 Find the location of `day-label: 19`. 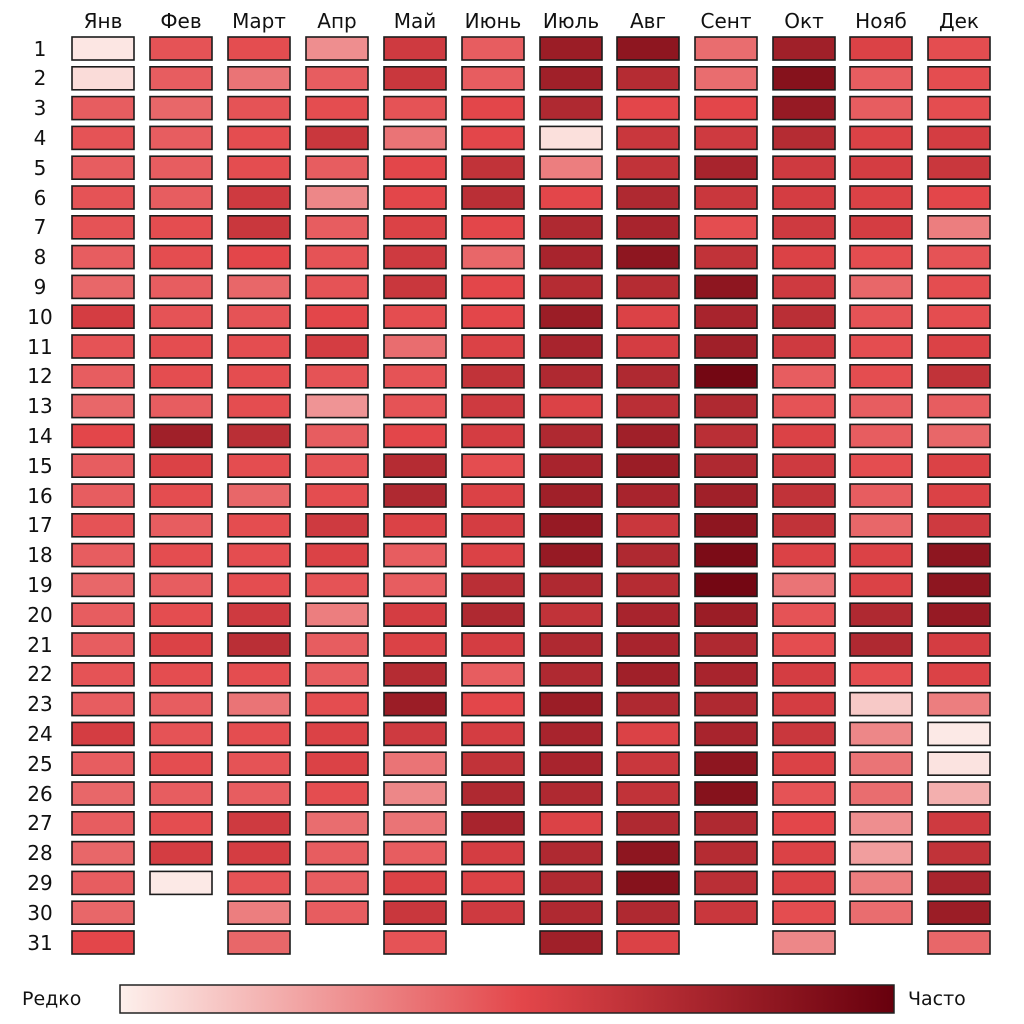

day-label: 19 is located at coordinates (40, 584).